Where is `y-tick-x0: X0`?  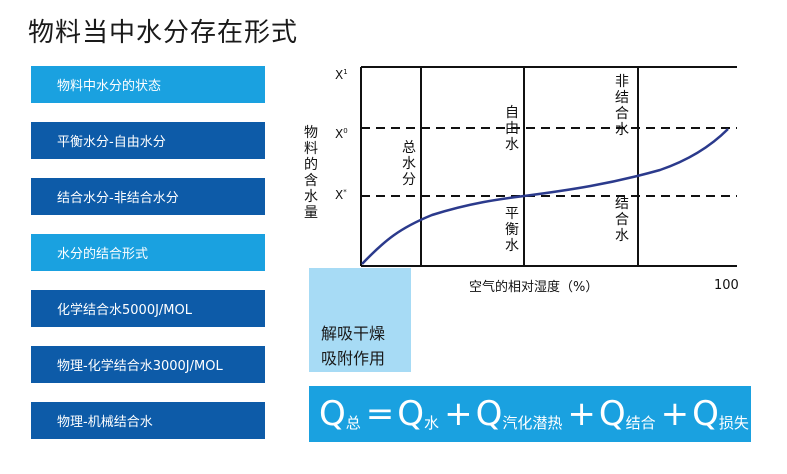
y-tick-x0: X0 is located at coordinates (341, 134).